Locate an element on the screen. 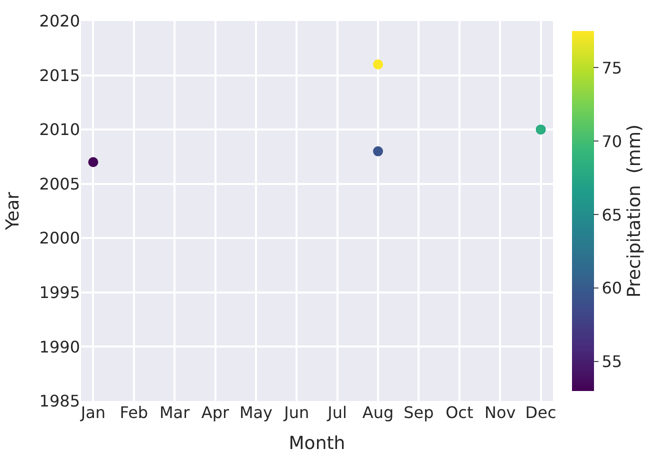 The height and width of the screenshot is (462, 668). x-axis-title: Month is located at coordinates (317, 443).